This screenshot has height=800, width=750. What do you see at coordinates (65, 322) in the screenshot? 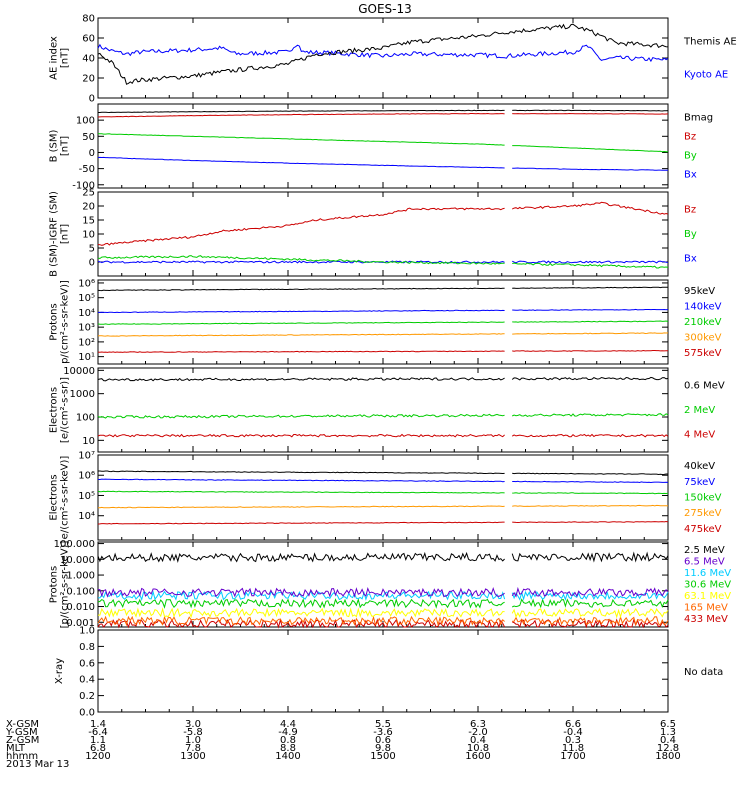
I see `y-axis-label: p/(cm²-s-sr-keV)]` at bounding box center [65, 322].